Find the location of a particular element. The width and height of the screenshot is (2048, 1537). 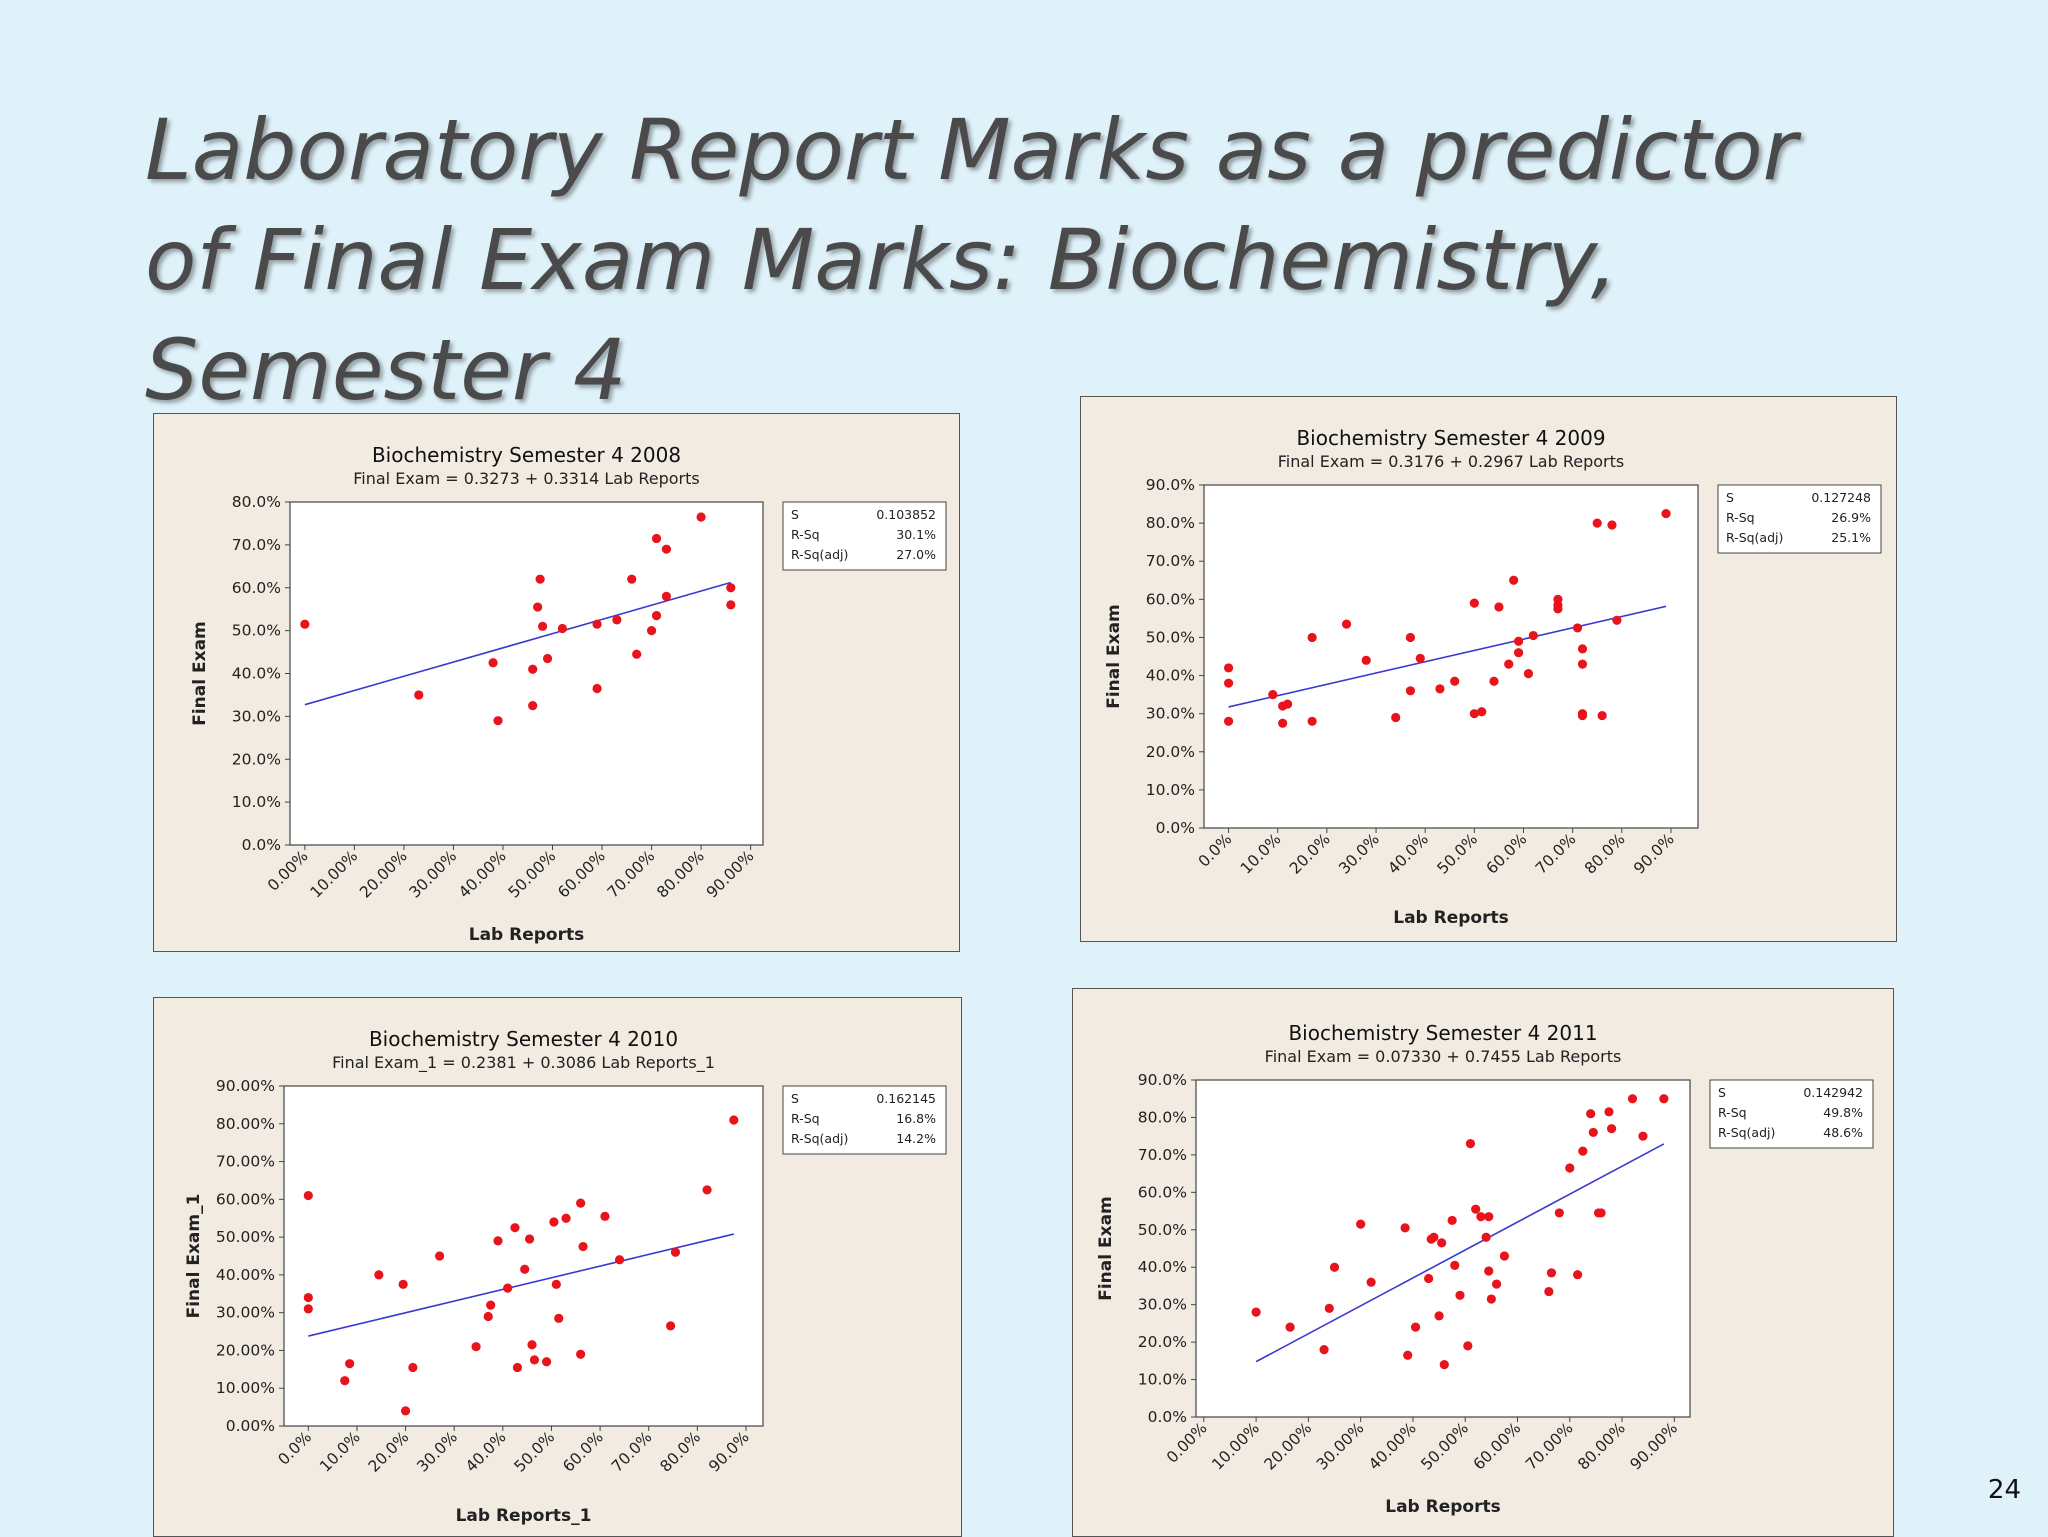

y-tick-label: 0.0% is located at coordinates (1167, 1417).